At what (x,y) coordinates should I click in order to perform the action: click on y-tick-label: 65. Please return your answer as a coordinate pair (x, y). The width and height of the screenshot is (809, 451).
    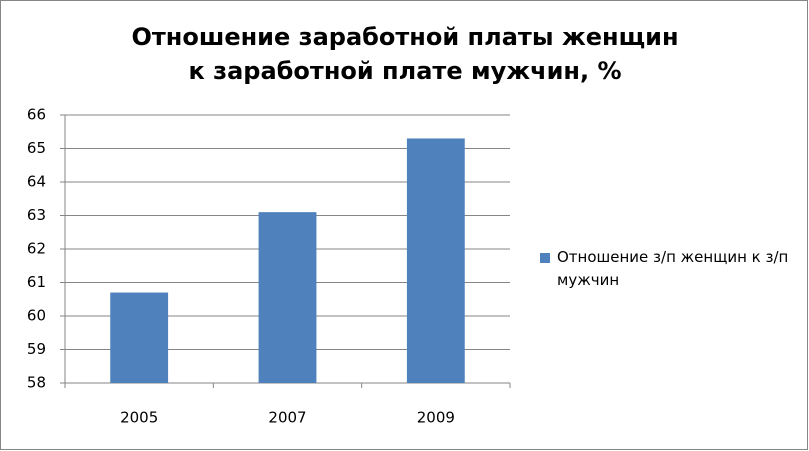
    Looking at the image, I should click on (36, 148).